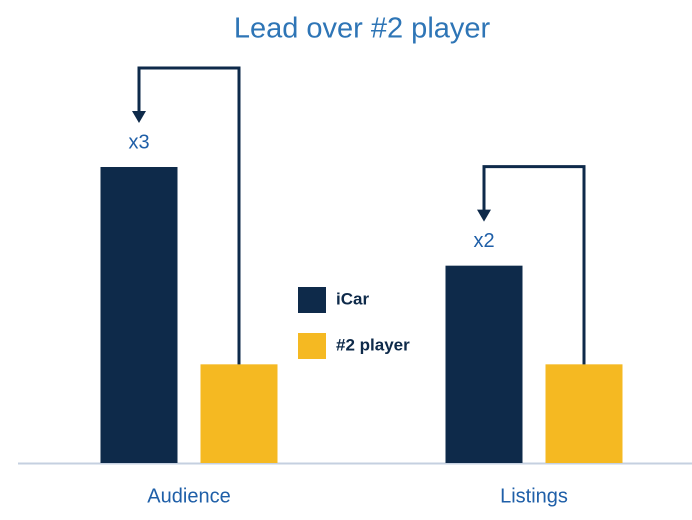  I want to click on x-tick-label: Listings, so click(534, 496).